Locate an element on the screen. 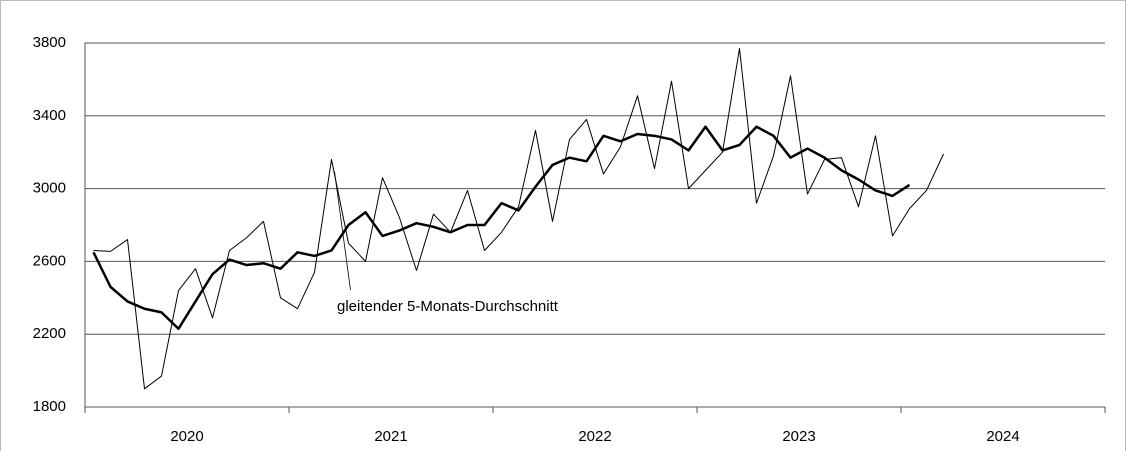 This screenshot has height=451, width=1127. y-tick-label: 2200 is located at coordinates (49, 333).